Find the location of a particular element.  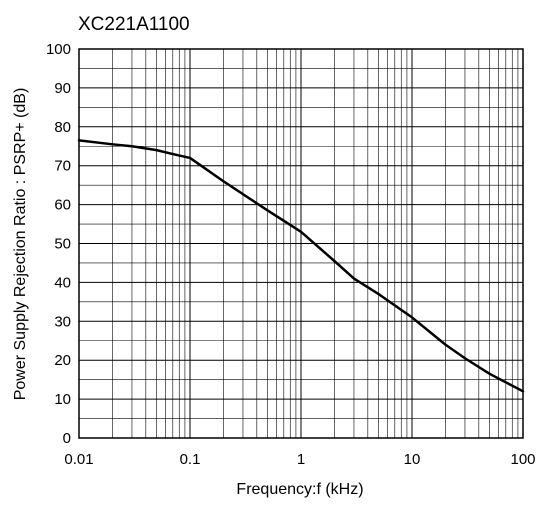

x-tick-label: 1 is located at coordinates (301, 459).